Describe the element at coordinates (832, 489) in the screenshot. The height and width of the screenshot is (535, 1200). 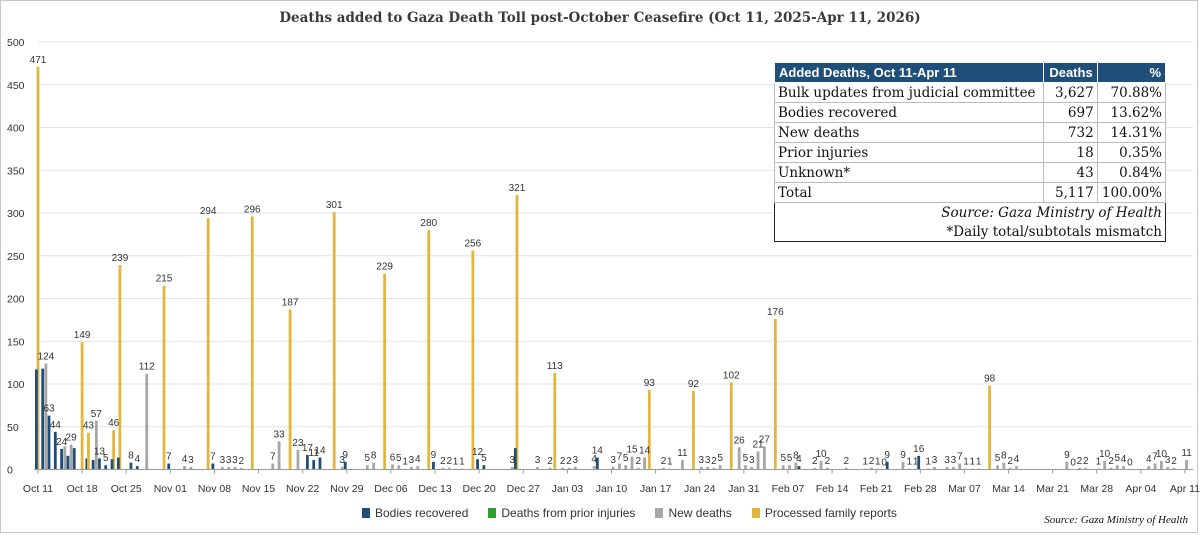
I see `x-tick-label: Feb 14` at that location.